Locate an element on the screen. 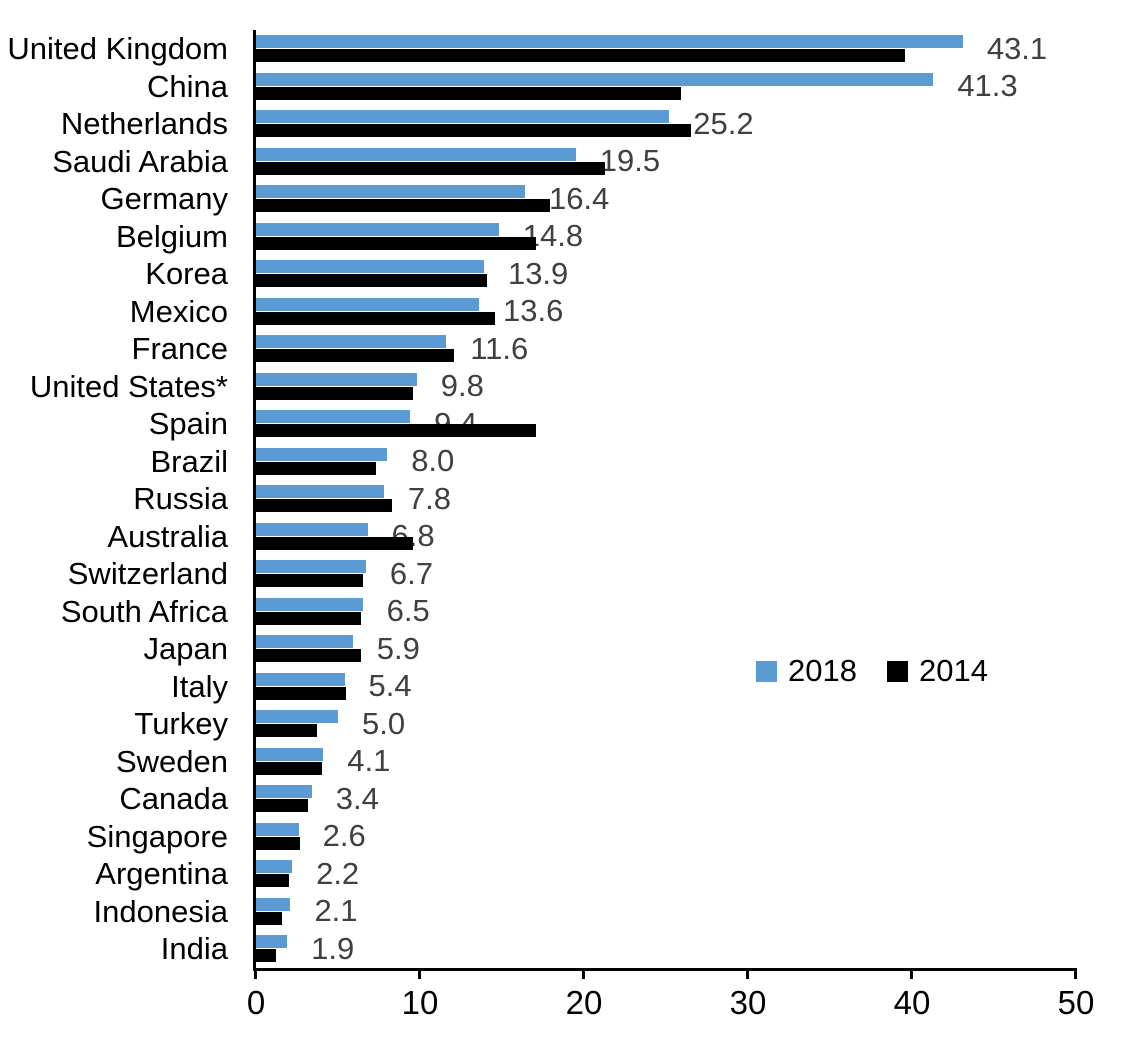 This screenshot has width=1123, height=1041. bar-row: China 41.3 is located at coordinates (611, 87).